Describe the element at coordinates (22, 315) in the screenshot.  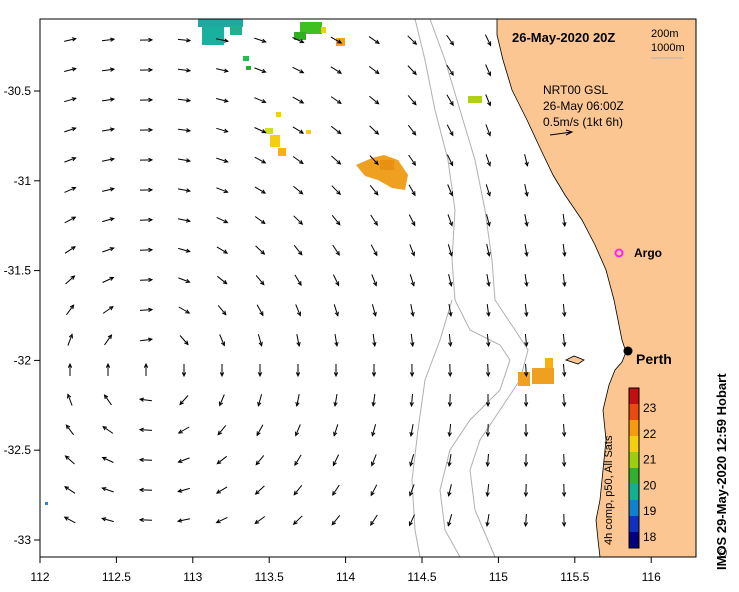
I see `lat-axis: -30.5 -31 -31.5 -32 -32.5 -33` at that location.